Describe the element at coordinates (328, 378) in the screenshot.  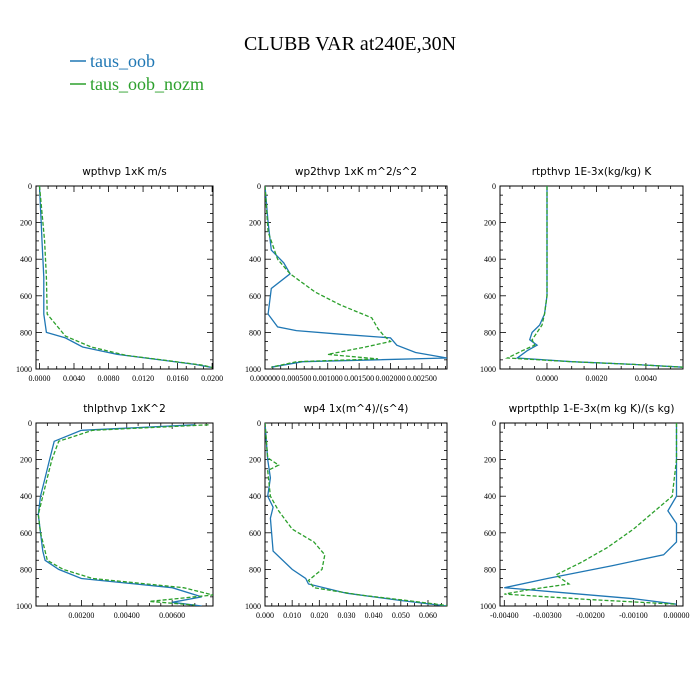
I see `x-tick-label: 0.001000` at that location.